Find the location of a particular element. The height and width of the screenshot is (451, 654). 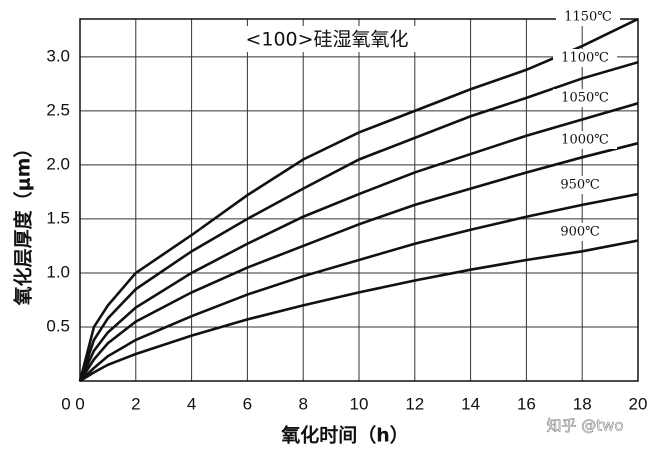

series-label: 1000℃ is located at coordinates (585, 140).